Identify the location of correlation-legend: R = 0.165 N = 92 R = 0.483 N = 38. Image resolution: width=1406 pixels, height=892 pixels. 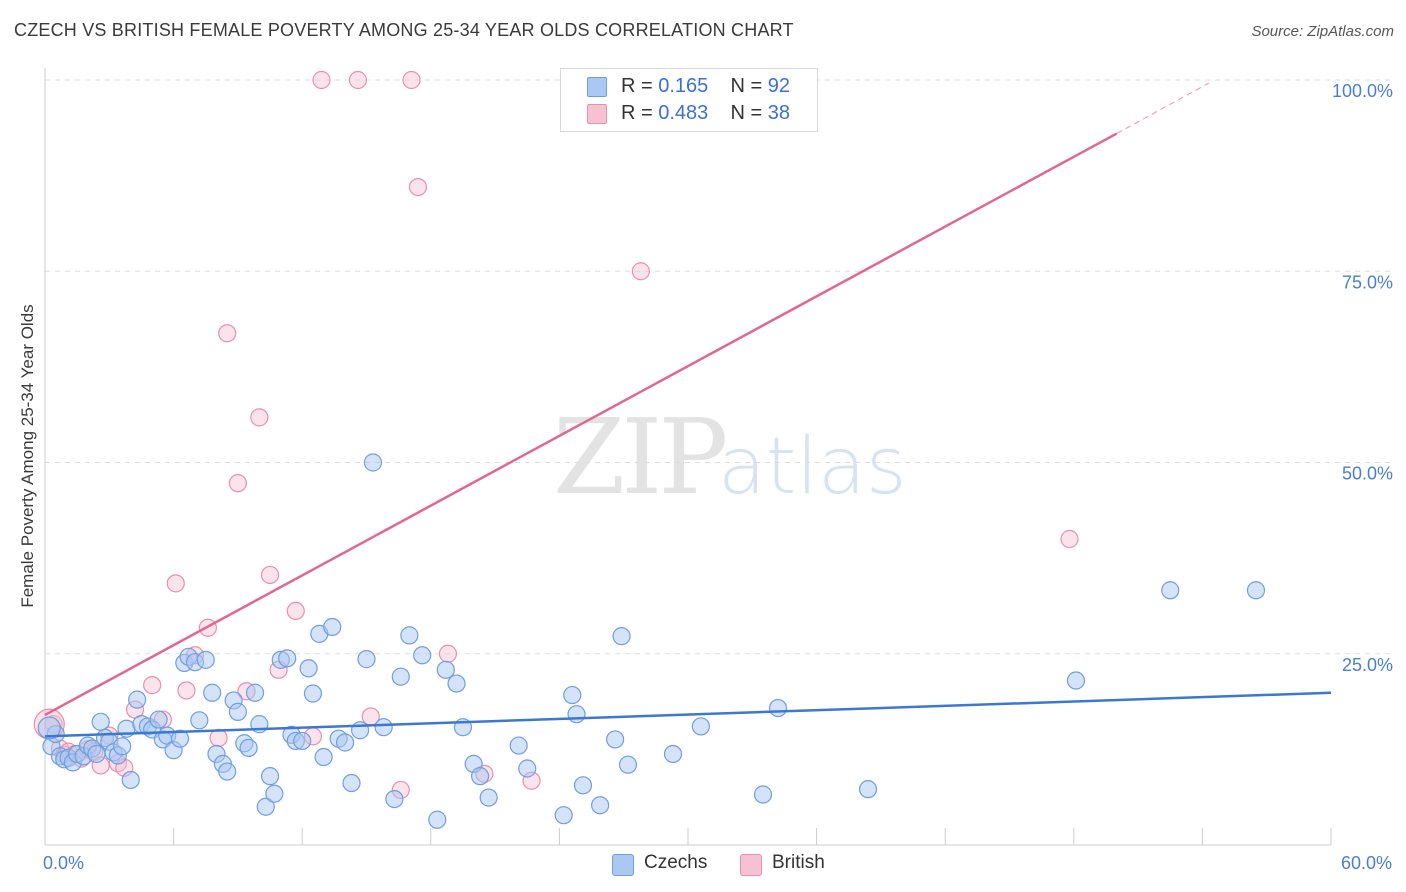
(689, 100).